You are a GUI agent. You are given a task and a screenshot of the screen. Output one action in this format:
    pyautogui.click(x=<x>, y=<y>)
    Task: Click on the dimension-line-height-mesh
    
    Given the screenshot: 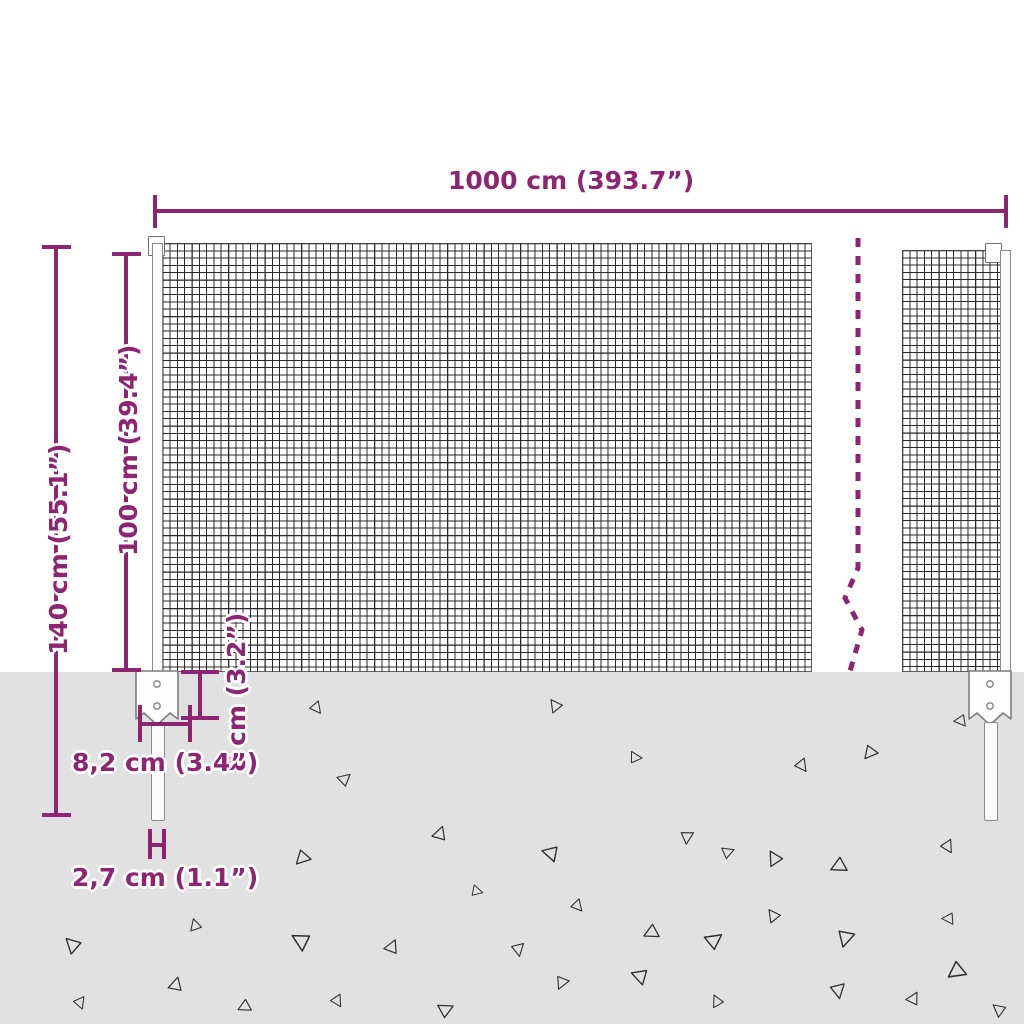 What is the action you would take?
    pyautogui.click(x=126, y=463)
    